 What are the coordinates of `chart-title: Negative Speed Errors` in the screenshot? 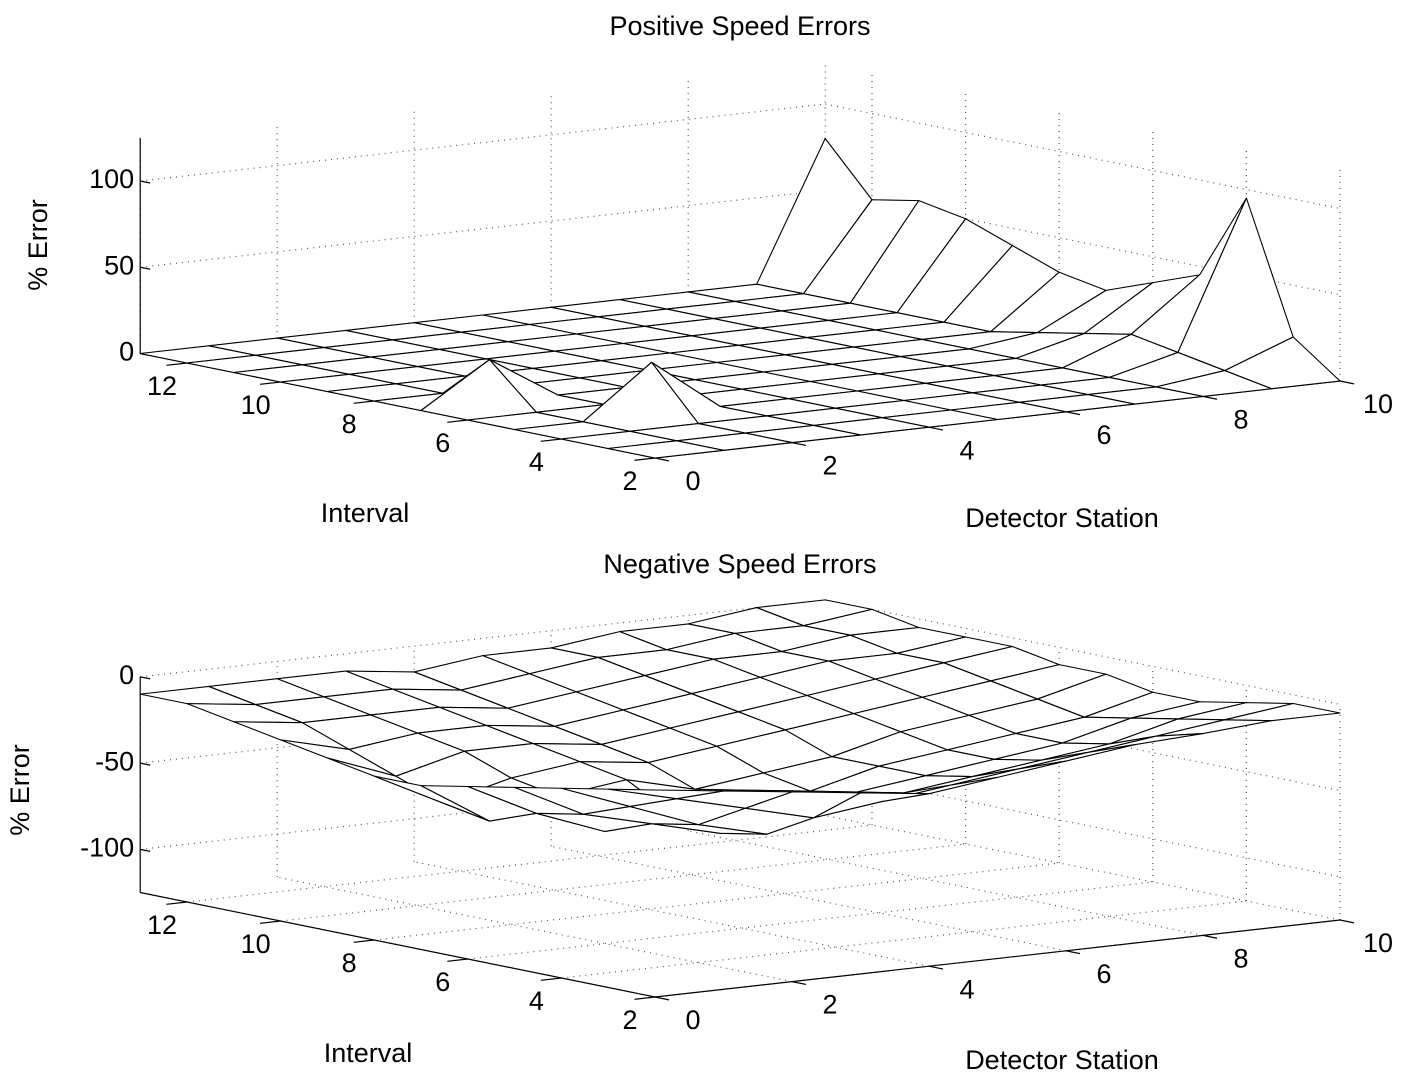 It's located at (739, 564).